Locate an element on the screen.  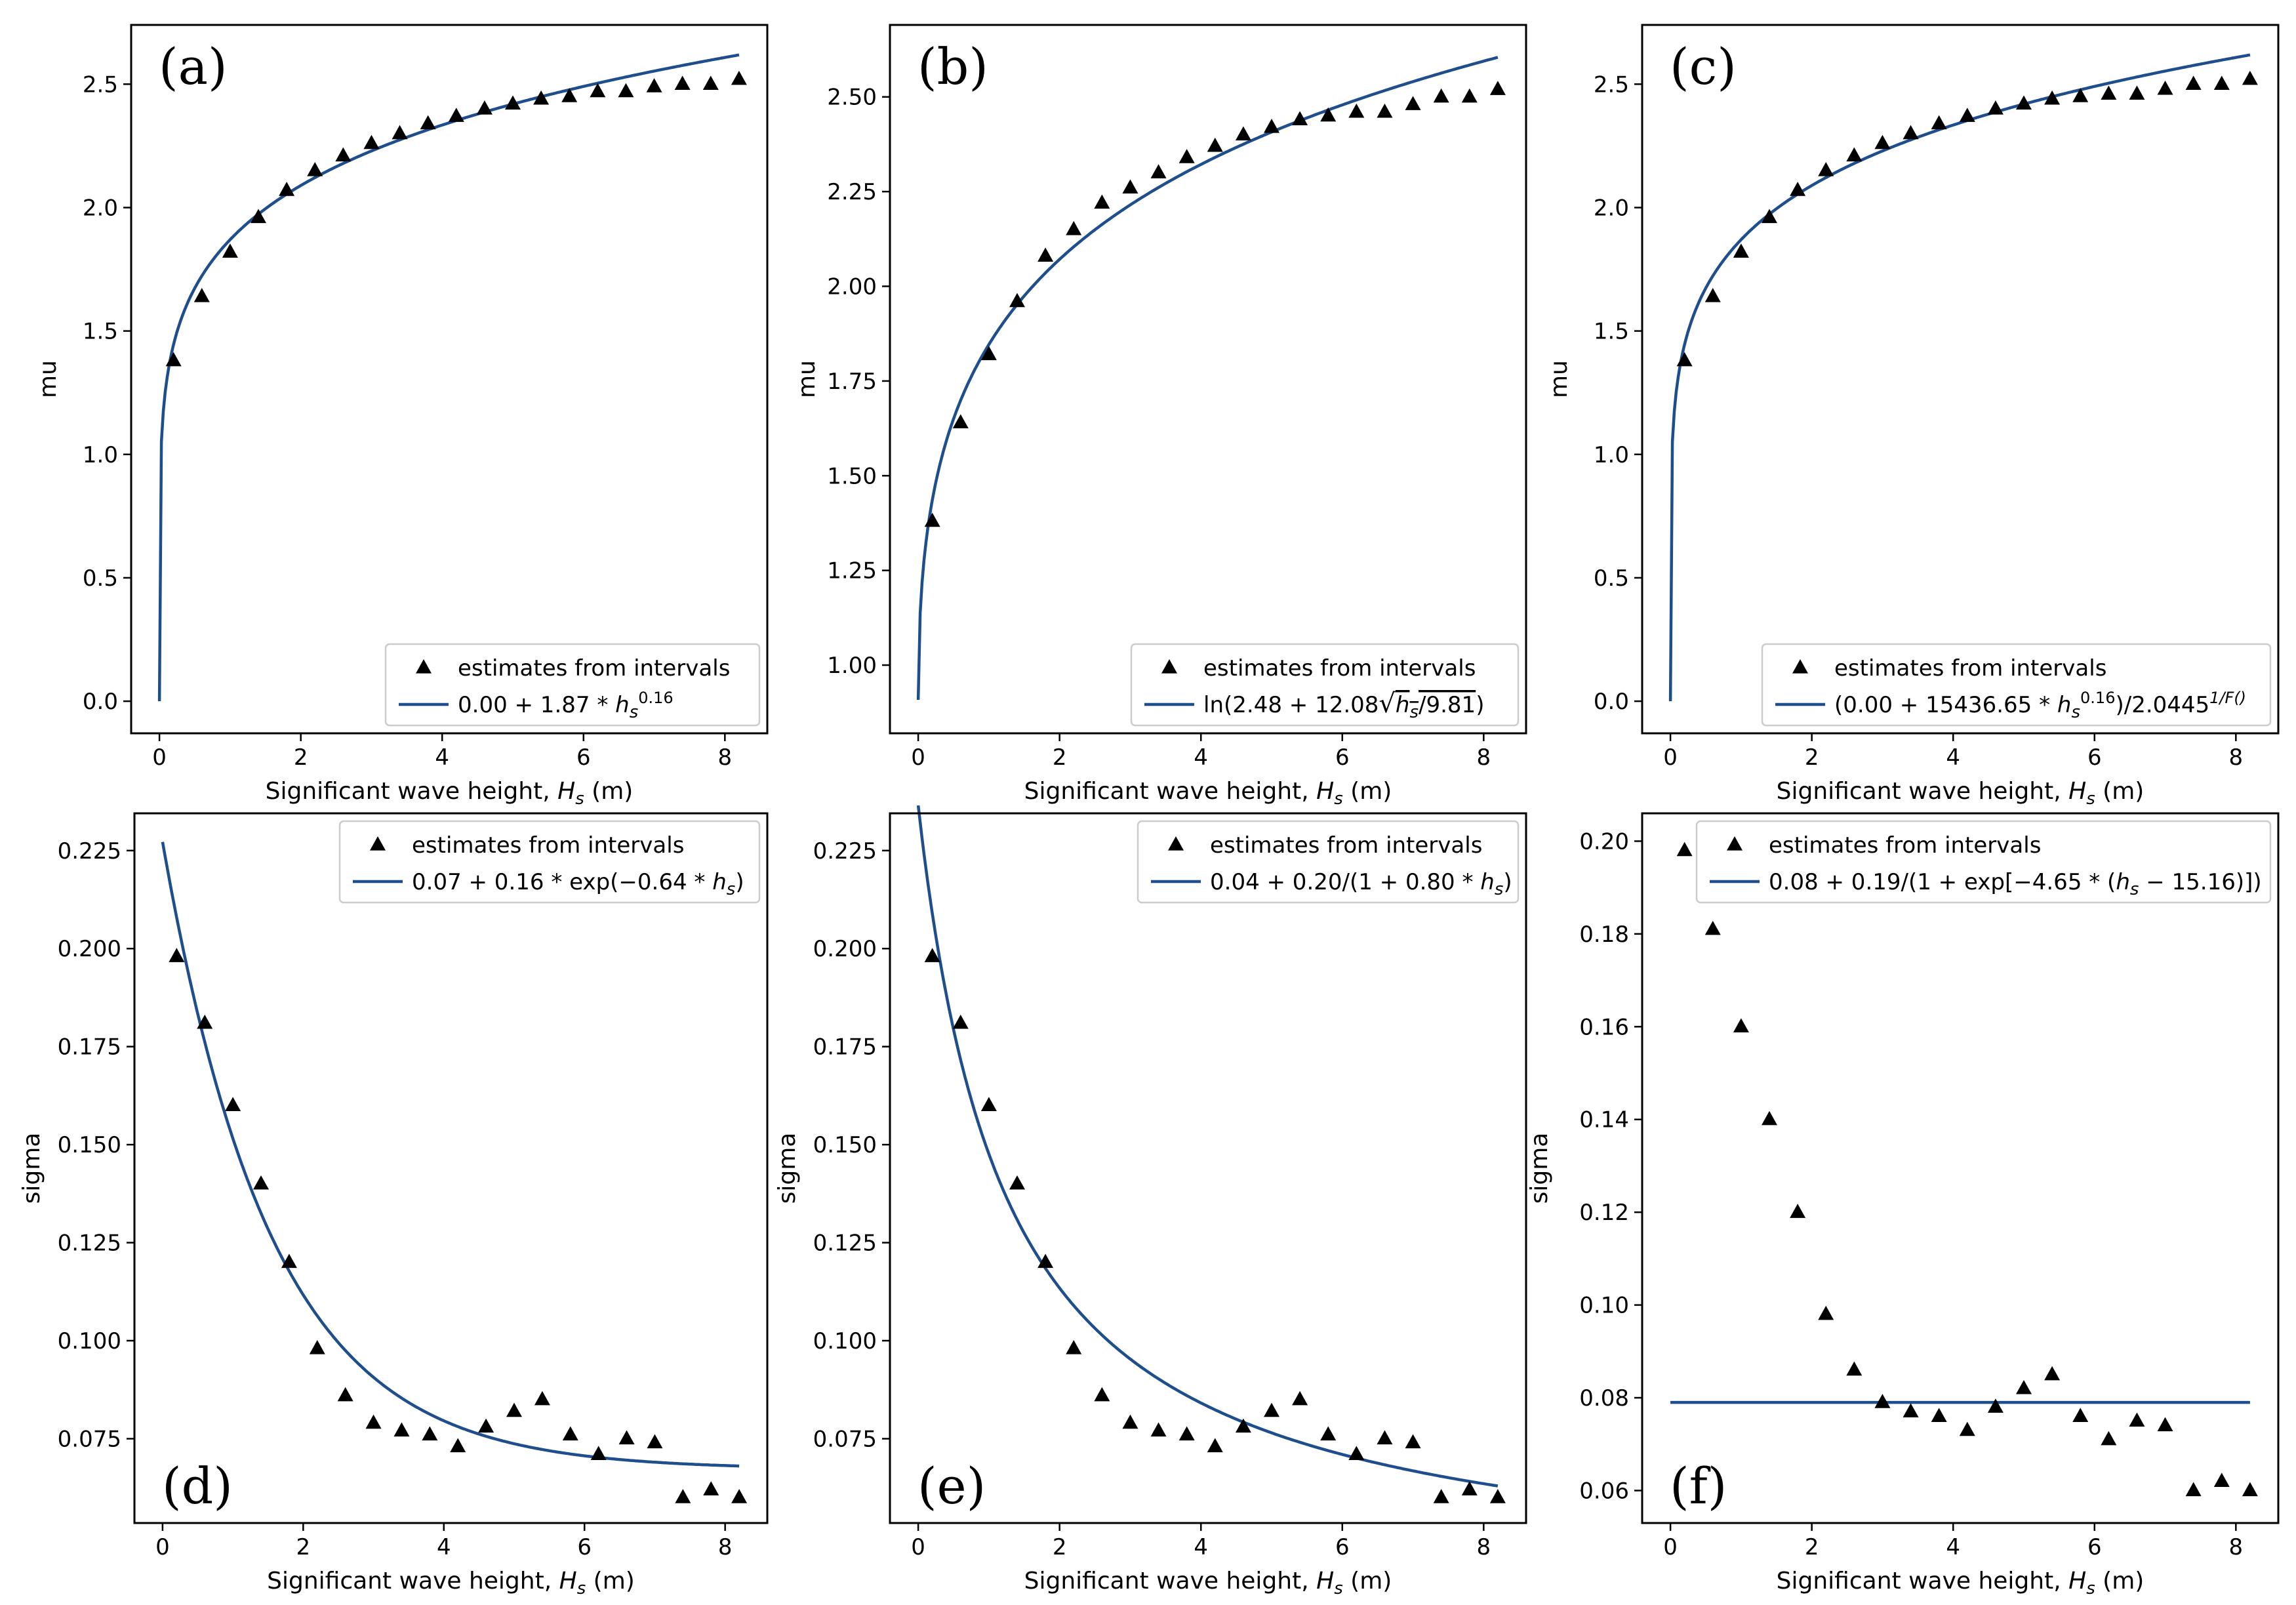
legend-fit-label: 0.07 + 0.16 * exp(−0.64 * hs) is located at coordinates (578, 884).